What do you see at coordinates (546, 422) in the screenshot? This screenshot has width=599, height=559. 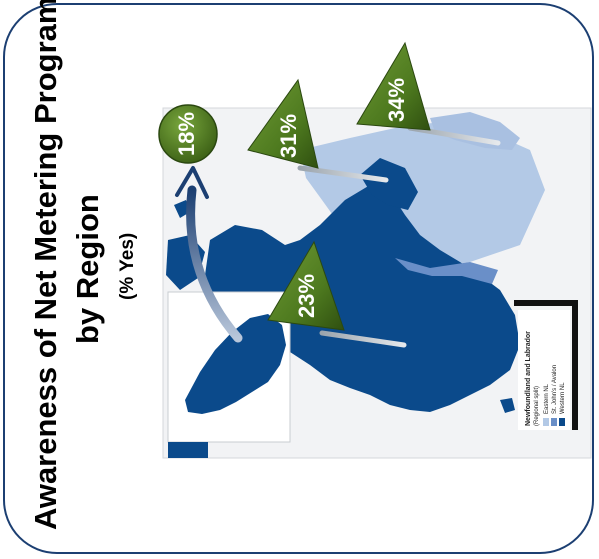 I see `legend-swatch-eastern` at bounding box center [546, 422].